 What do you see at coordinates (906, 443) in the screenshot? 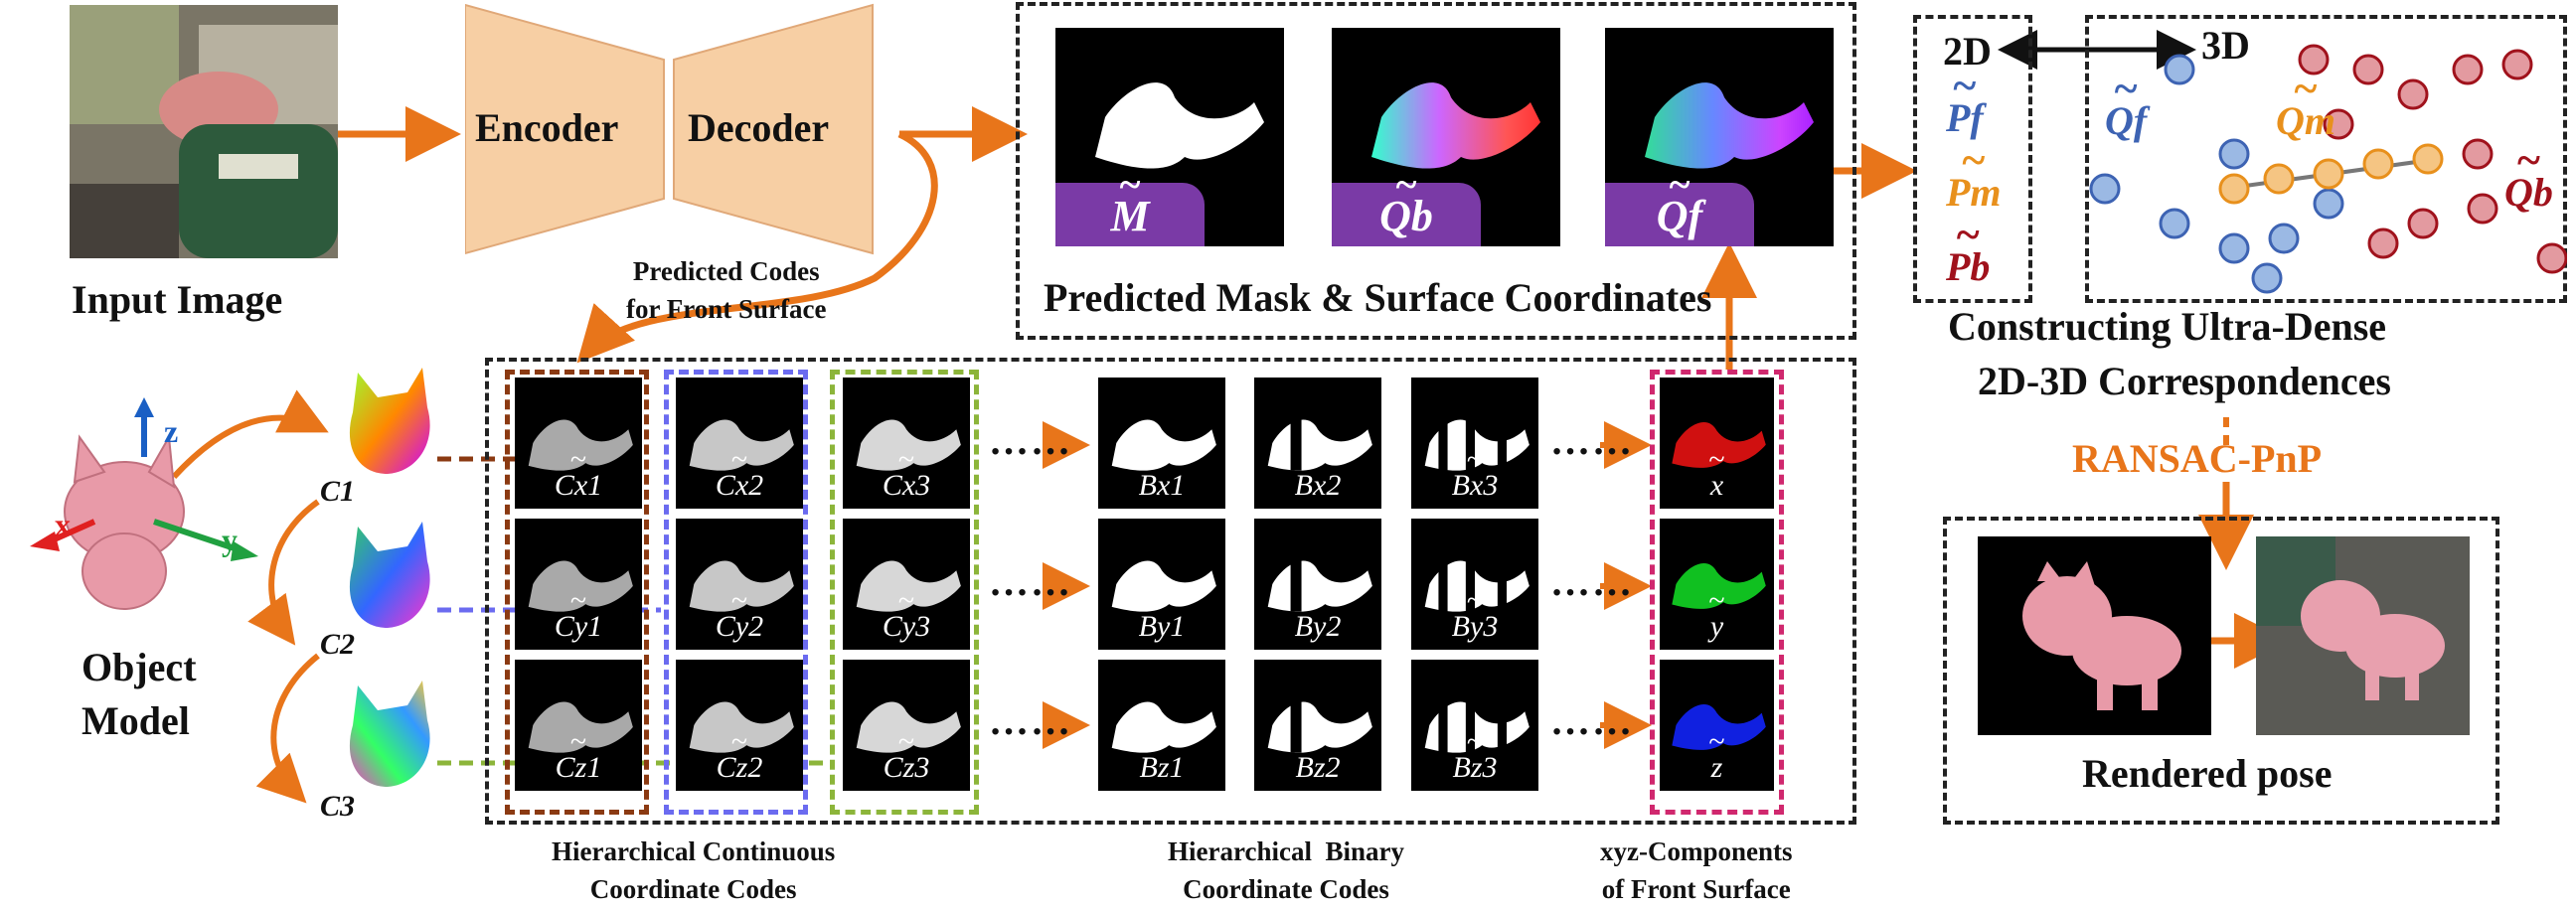
I see `cont-tile-row_x-2: Cx3` at bounding box center [906, 443].